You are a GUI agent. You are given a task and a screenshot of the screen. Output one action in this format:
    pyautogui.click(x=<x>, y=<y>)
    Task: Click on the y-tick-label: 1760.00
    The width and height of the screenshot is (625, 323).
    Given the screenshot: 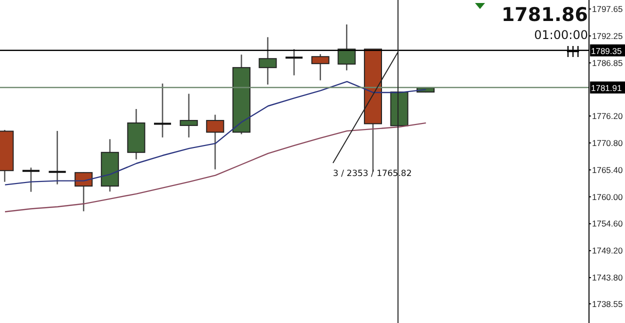 What is the action you would take?
    pyautogui.click(x=607, y=197)
    